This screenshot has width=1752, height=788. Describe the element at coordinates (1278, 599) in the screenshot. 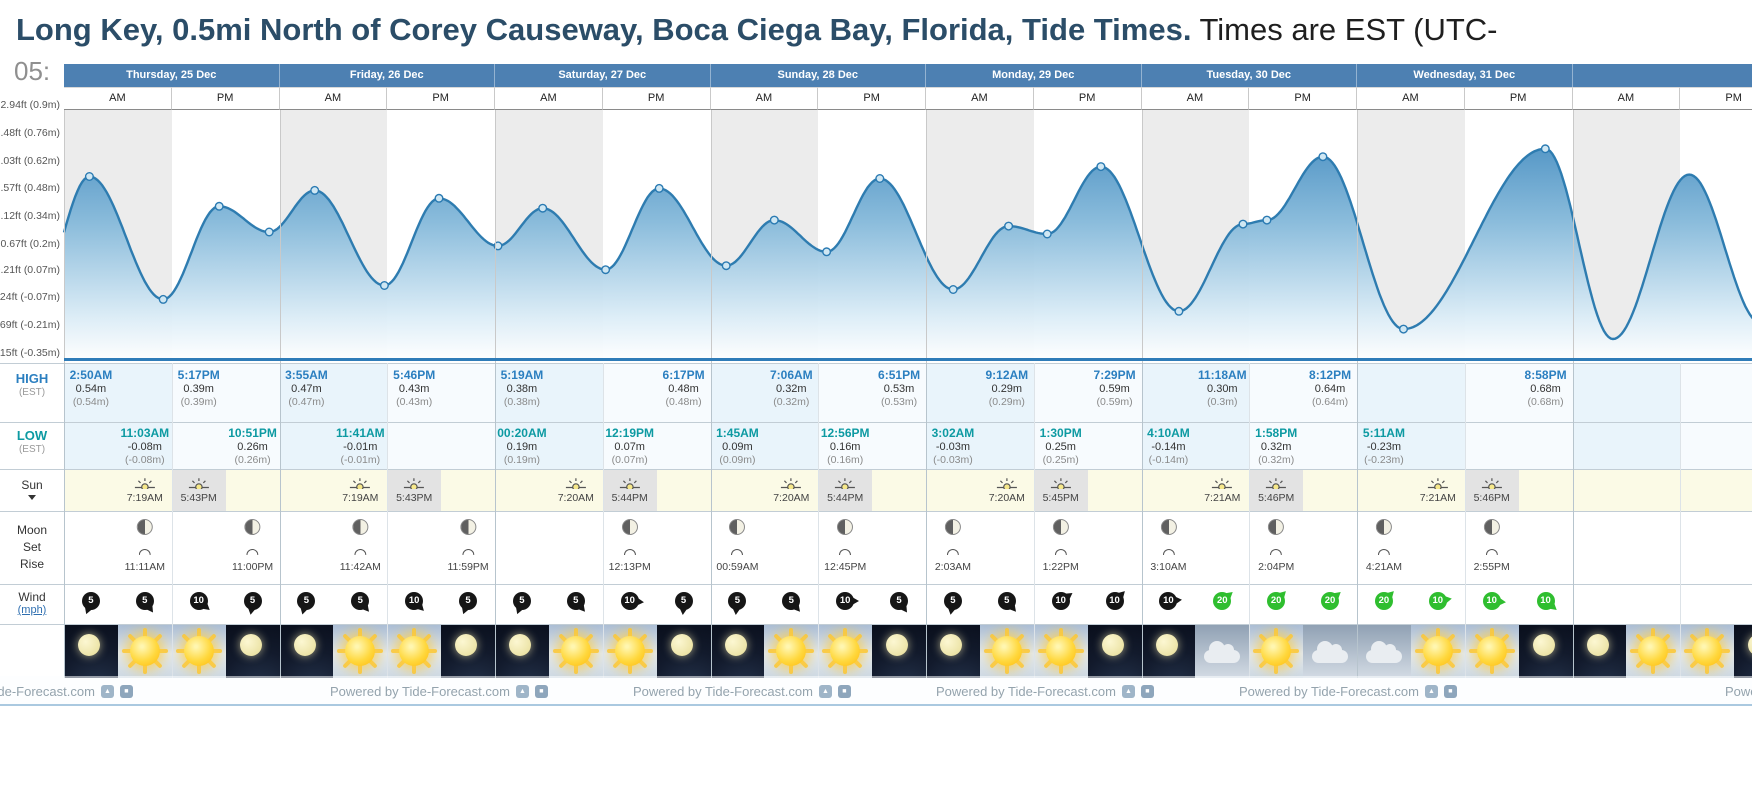

I see `wind-speed-badge: 20` at that location.